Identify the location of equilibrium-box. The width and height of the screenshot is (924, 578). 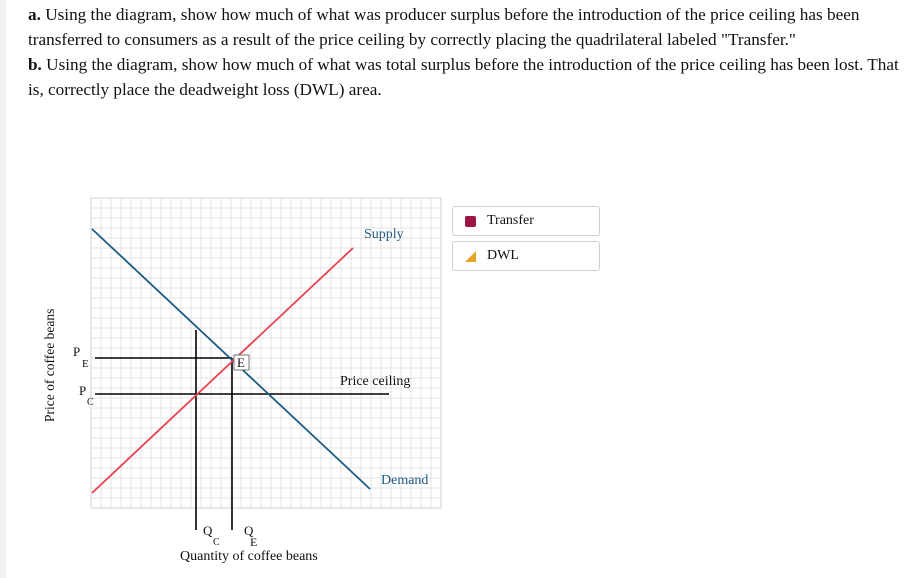
(241, 362).